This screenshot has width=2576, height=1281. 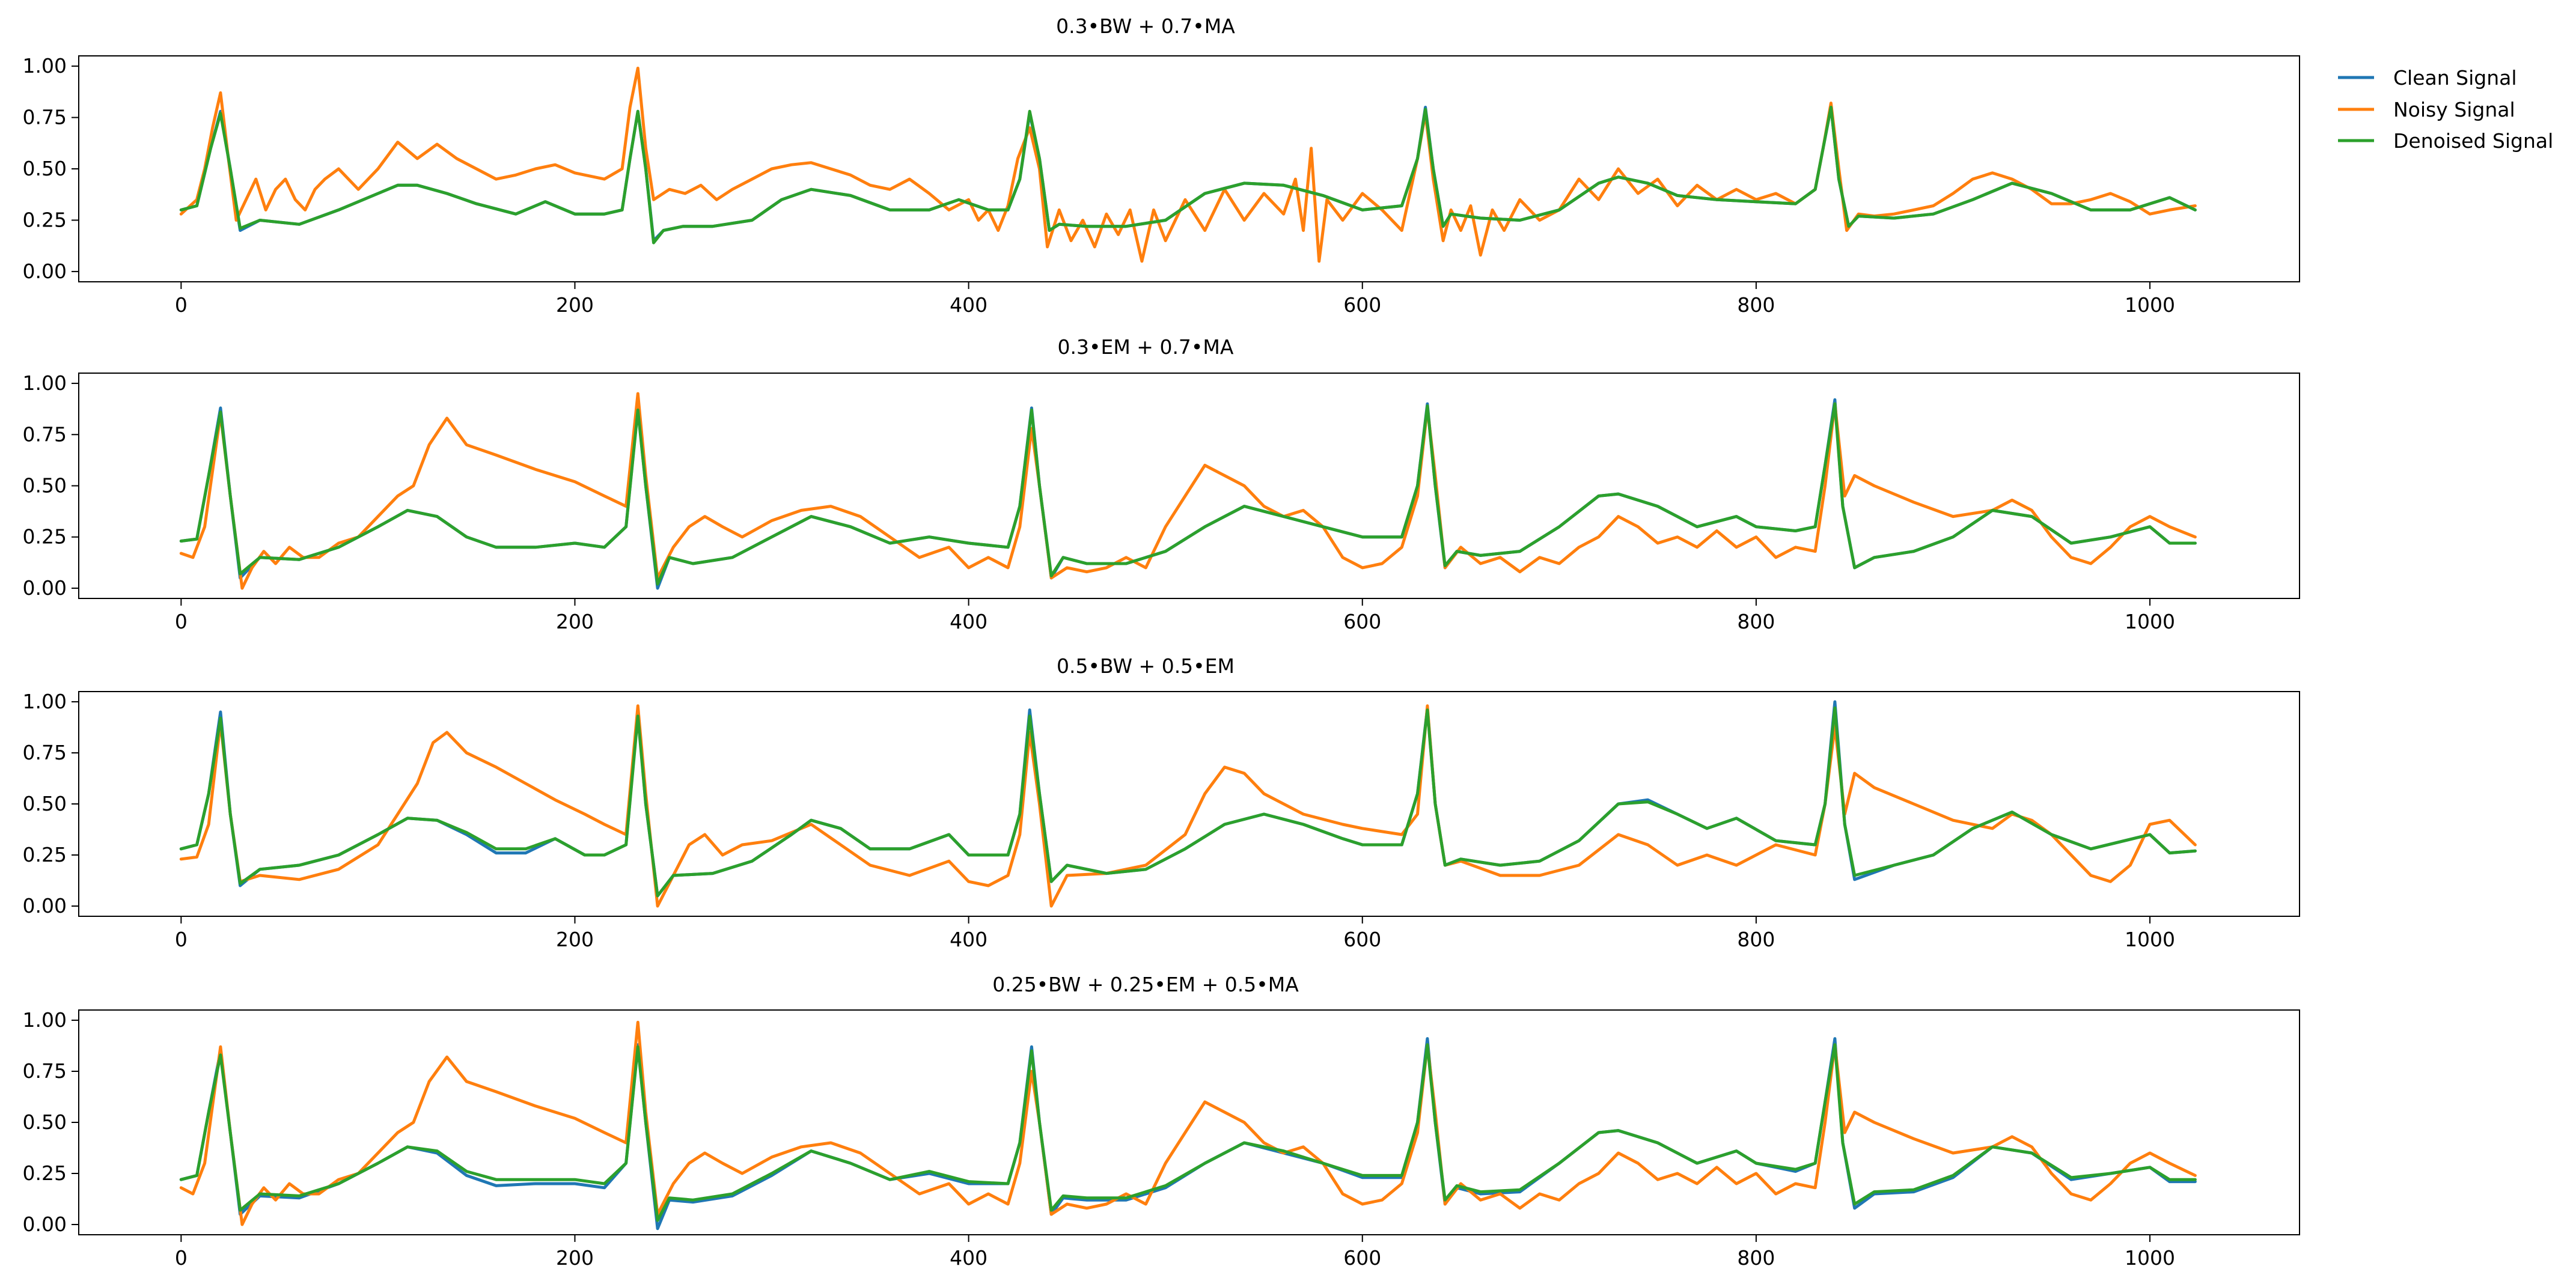 I want to click on legend-label-noisy: Noisy Signal, so click(x=2454, y=109).